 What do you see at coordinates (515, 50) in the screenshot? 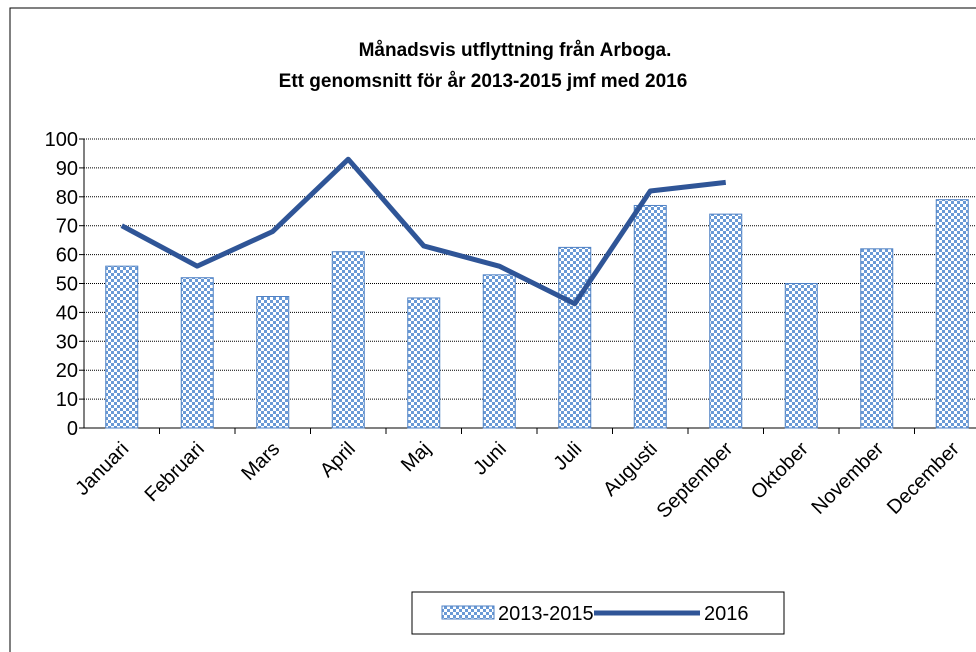
I see `chart-title: Månadsvis utflyttning från Arboga.` at bounding box center [515, 50].